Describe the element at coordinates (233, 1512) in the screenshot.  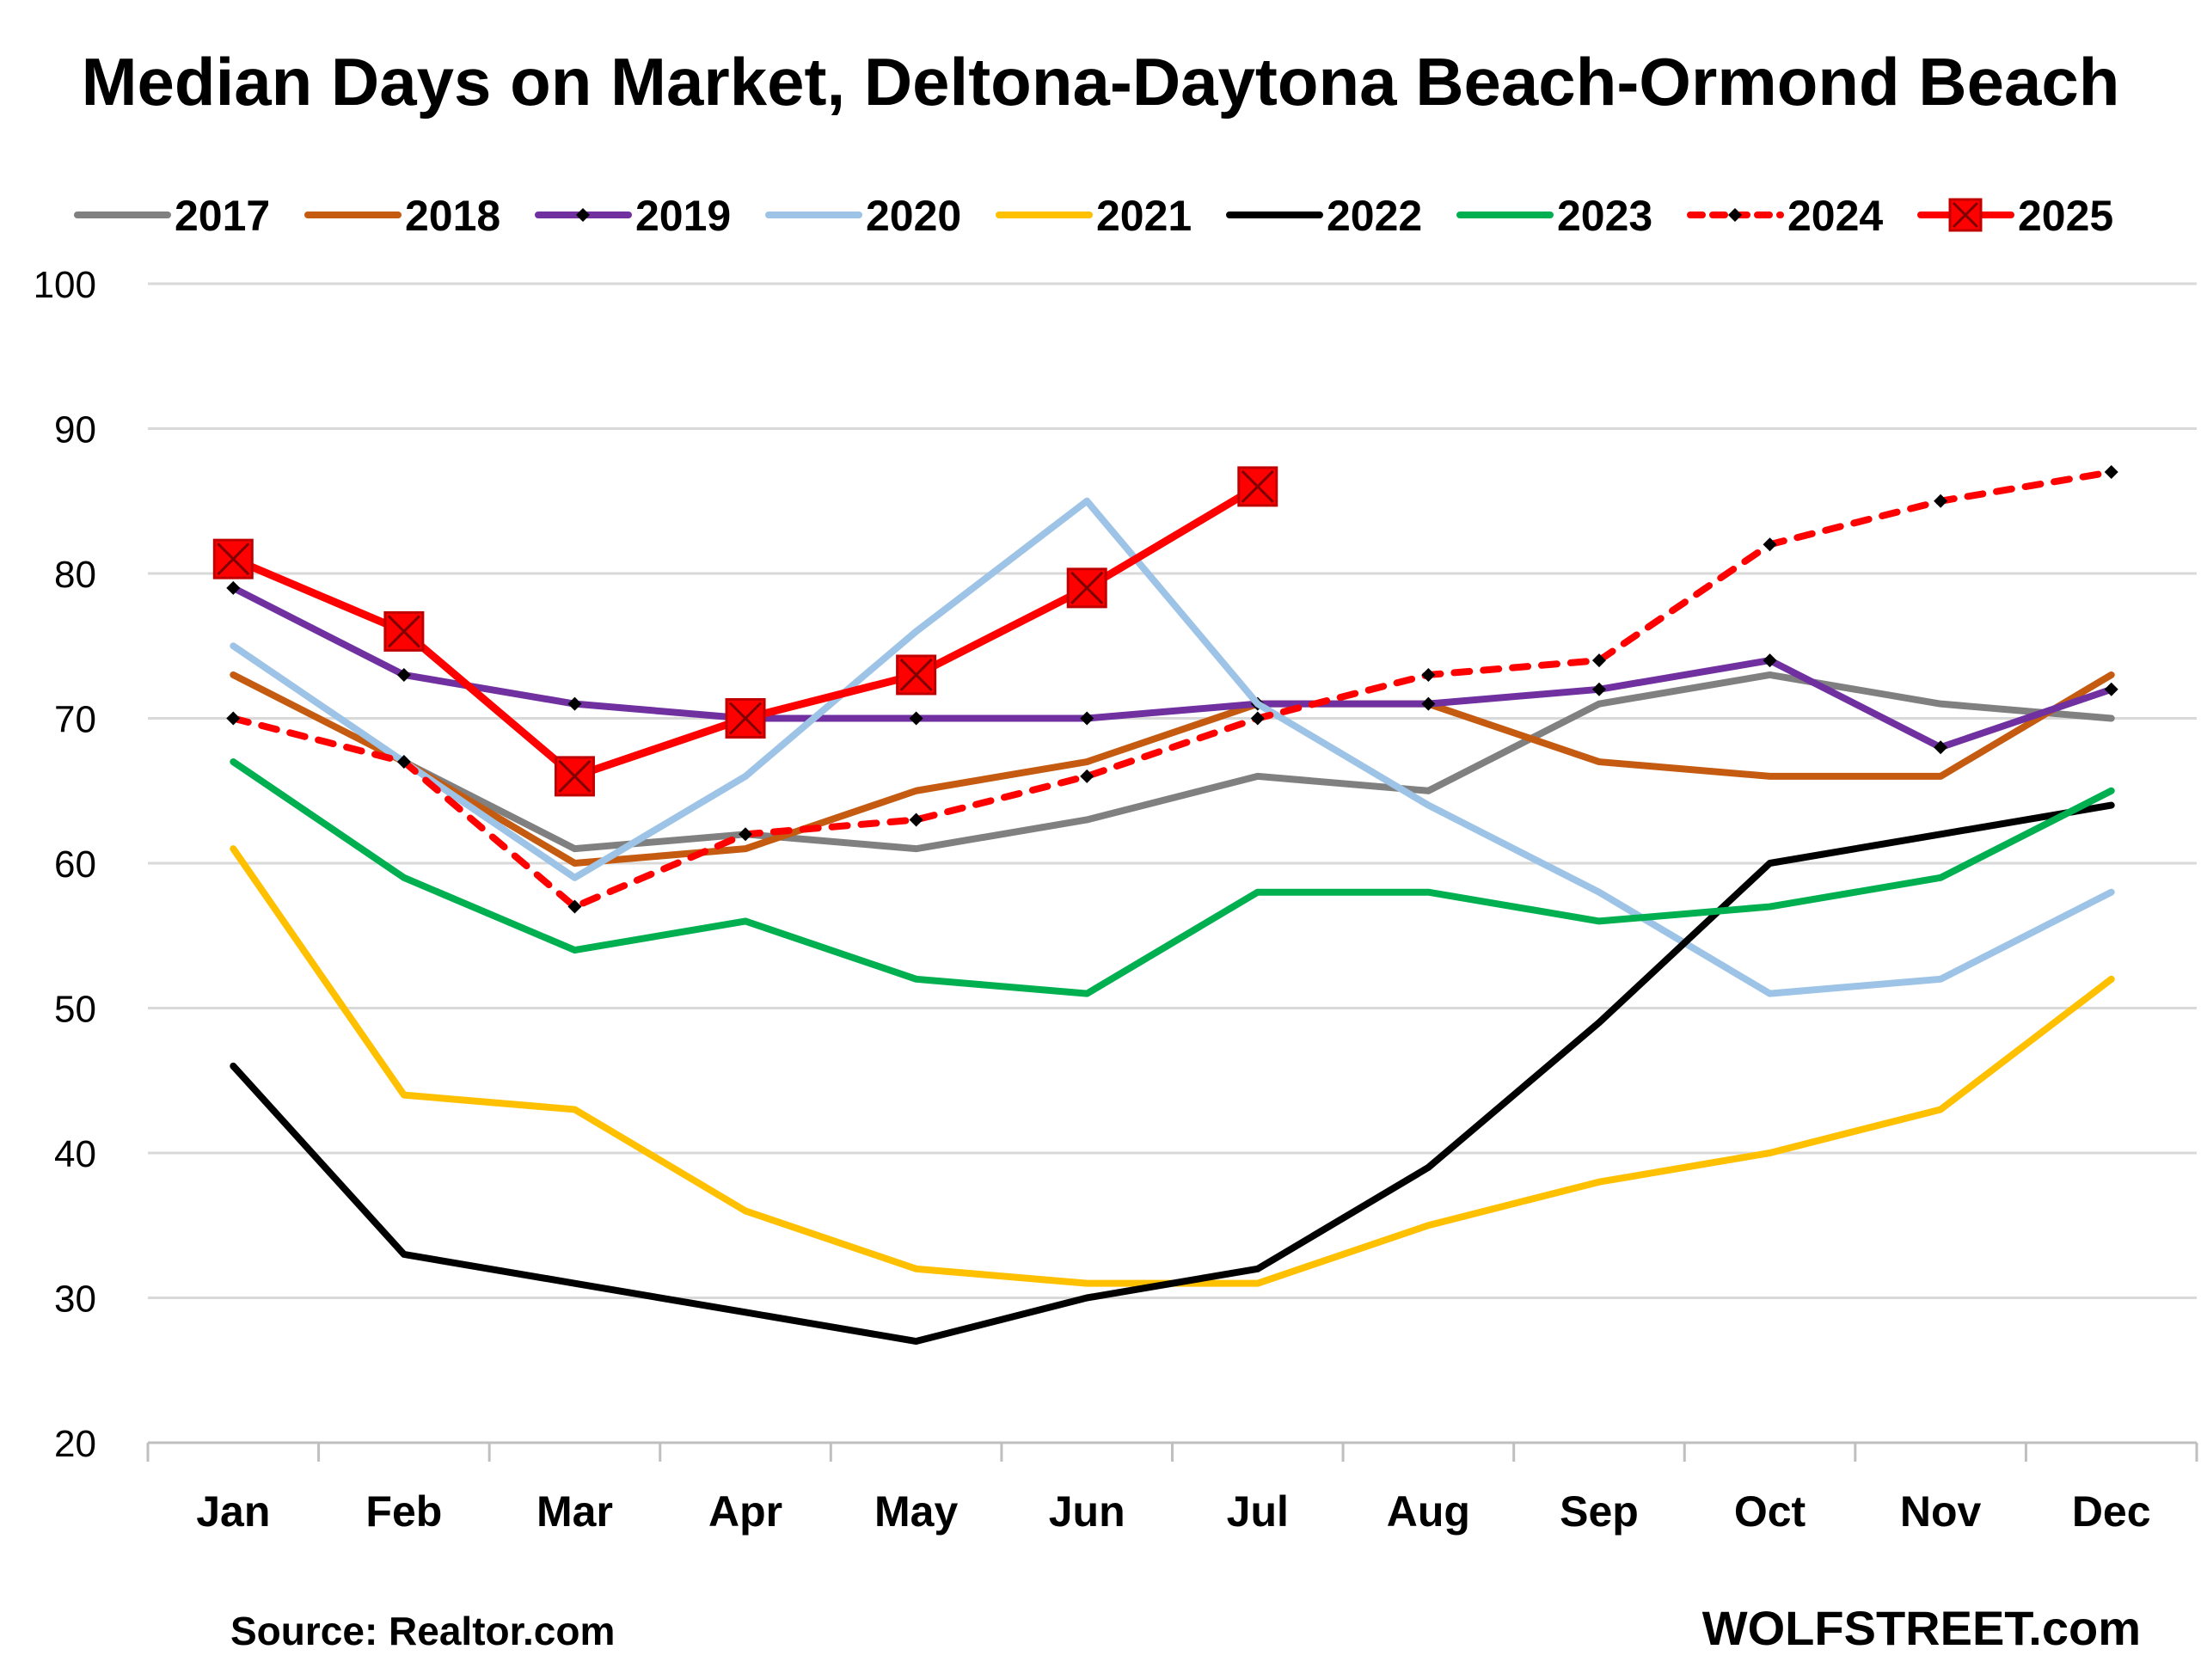
I see `x-tick-label: Jan` at that location.